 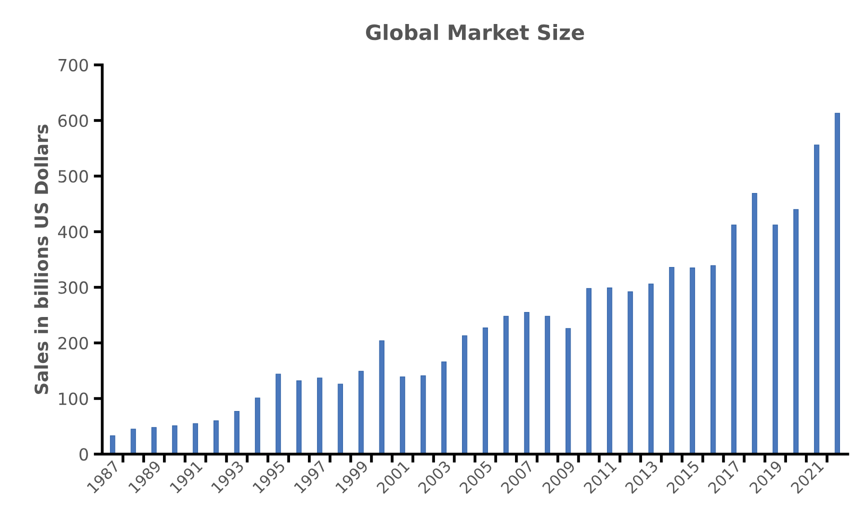 I want to click on y-tick-label: 700, so click(x=73, y=65).